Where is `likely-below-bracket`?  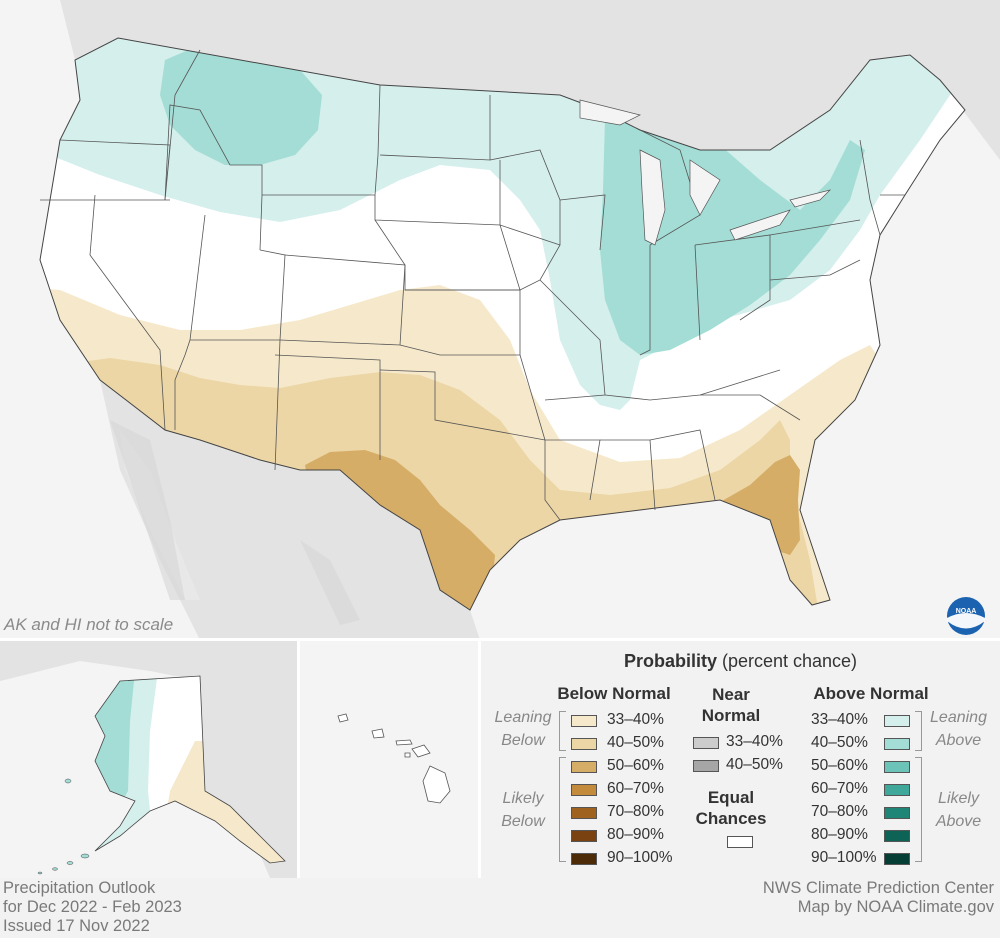 likely-below-bracket is located at coordinates (562, 809).